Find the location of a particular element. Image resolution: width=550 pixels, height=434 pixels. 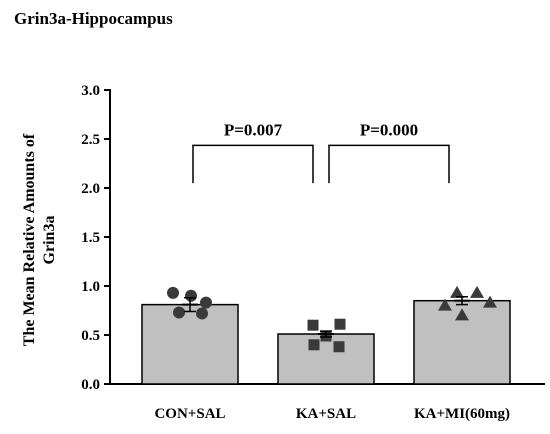

y-axis-label-line-1: The Mean Relative Amounts of is located at coordinates (29, 239).